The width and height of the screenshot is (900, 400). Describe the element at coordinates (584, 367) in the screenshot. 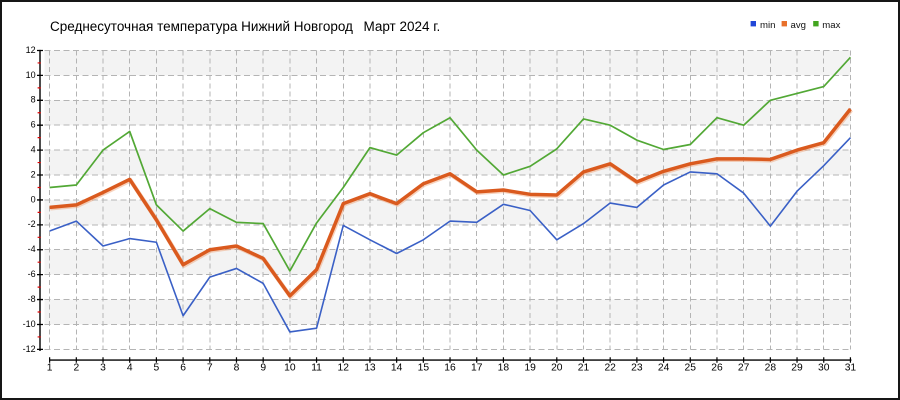

I see `svg-text: 21` at that location.